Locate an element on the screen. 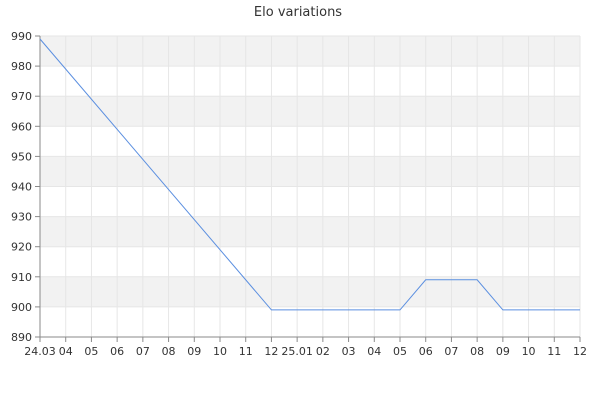  y-axis-ticks: 890 900 910 920 930 940 950 960 970 980 990 is located at coordinates (25, 187).